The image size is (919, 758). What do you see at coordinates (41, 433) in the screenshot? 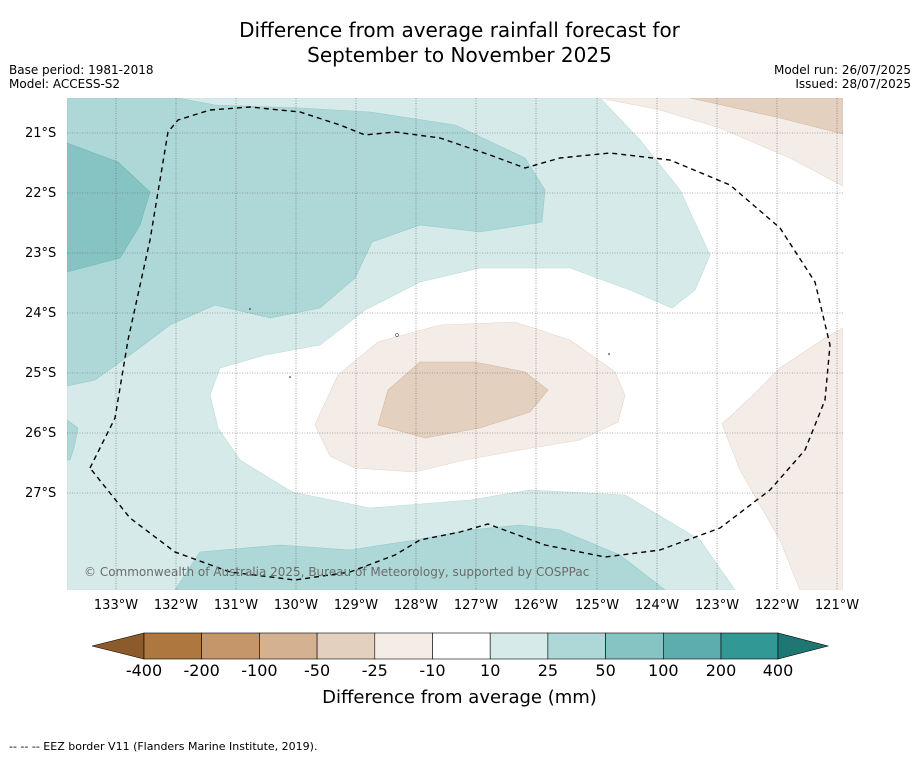
I see `lat-label: 26°S` at bounding box center [41, 433].